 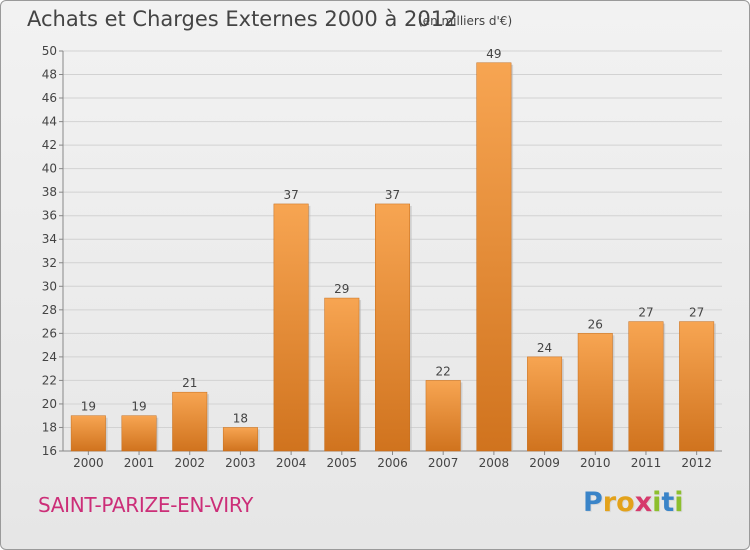 What do you see at coordinates (49, 404) in the screenshot?
I see `y-tick-label: 20` at bounding box center [49, 404].